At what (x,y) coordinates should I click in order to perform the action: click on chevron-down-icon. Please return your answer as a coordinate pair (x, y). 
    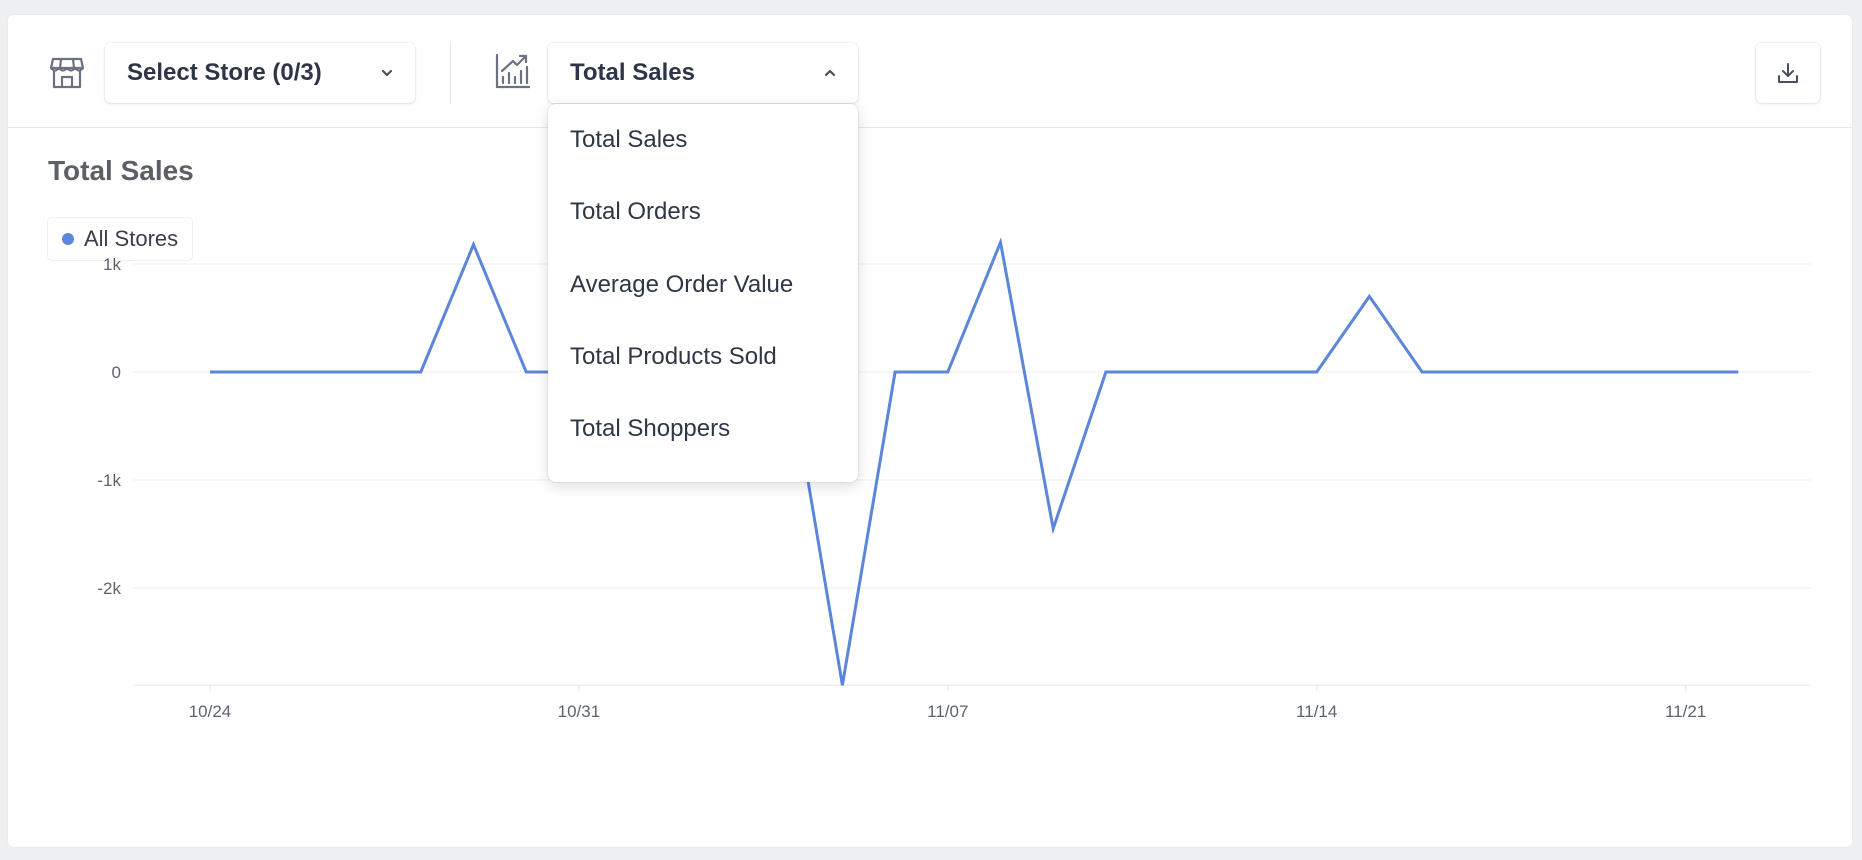
    Looking at the image, I should click on (387, 73).